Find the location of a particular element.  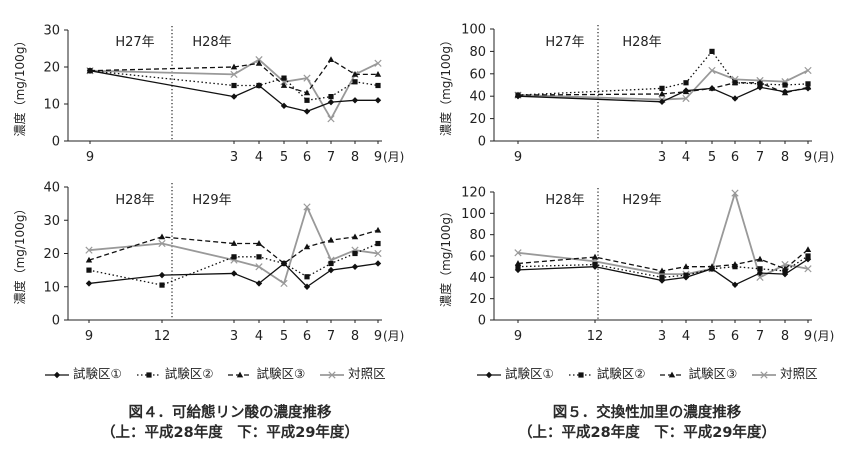

chart-4-ytick-label-1: 20 is located at coordinates (477, 299).